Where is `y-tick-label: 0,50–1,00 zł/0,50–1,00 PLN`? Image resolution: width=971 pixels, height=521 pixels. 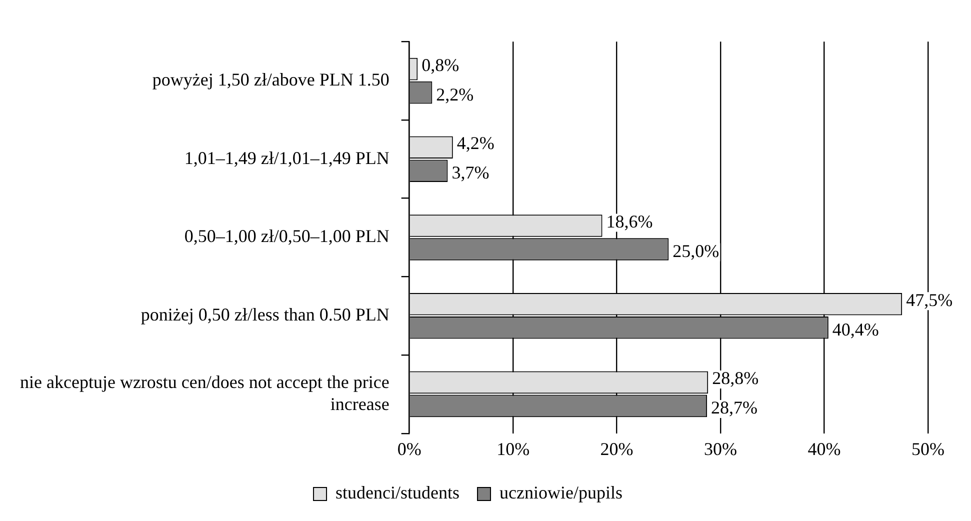 y-tick-label: 0,50–1,00 zł/0,50–1,00 PLN is located at coordinates (287, 236).